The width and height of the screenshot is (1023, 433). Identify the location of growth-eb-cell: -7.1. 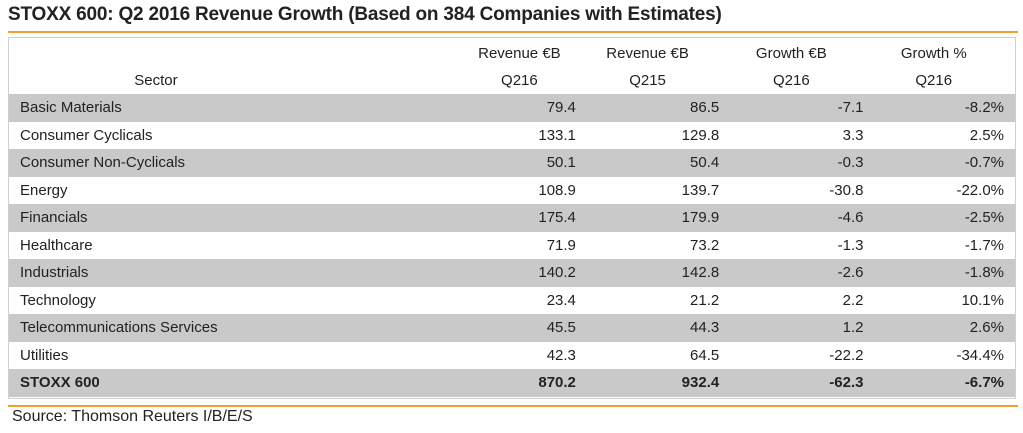
(791, 108).